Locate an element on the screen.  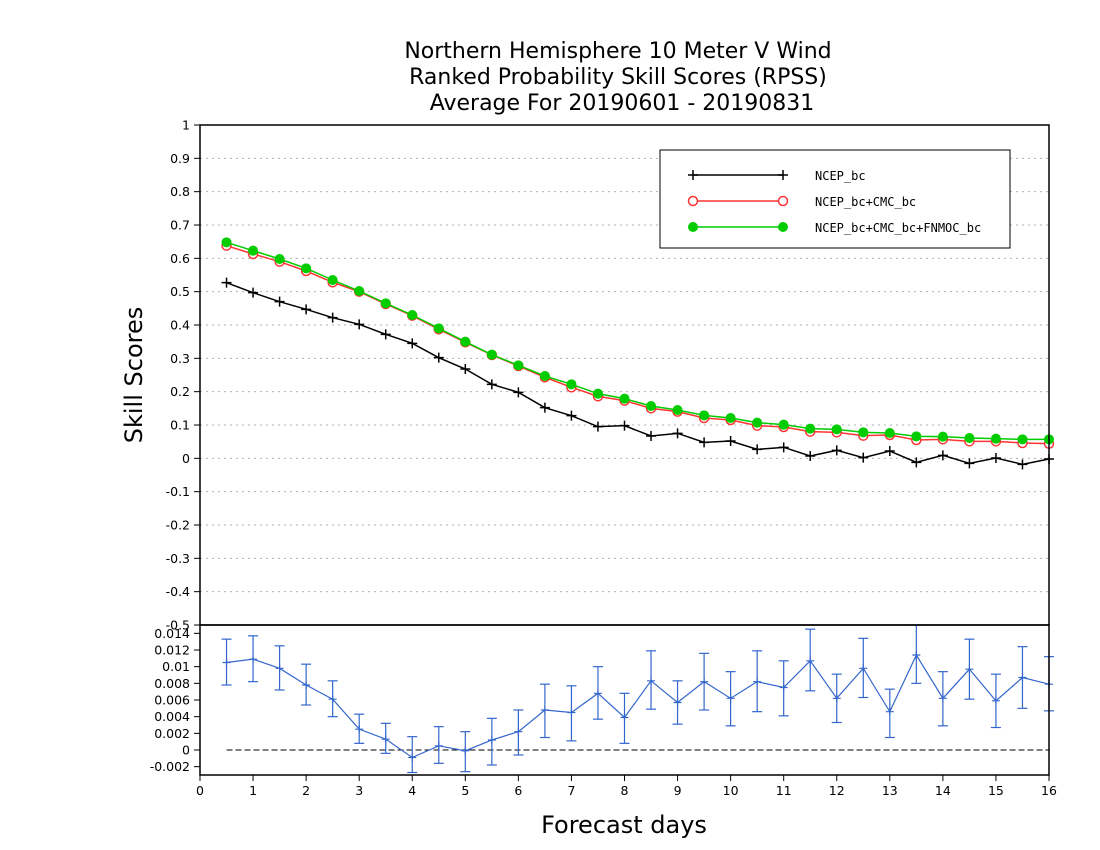
legend-box is located at coordinates (835, 199).